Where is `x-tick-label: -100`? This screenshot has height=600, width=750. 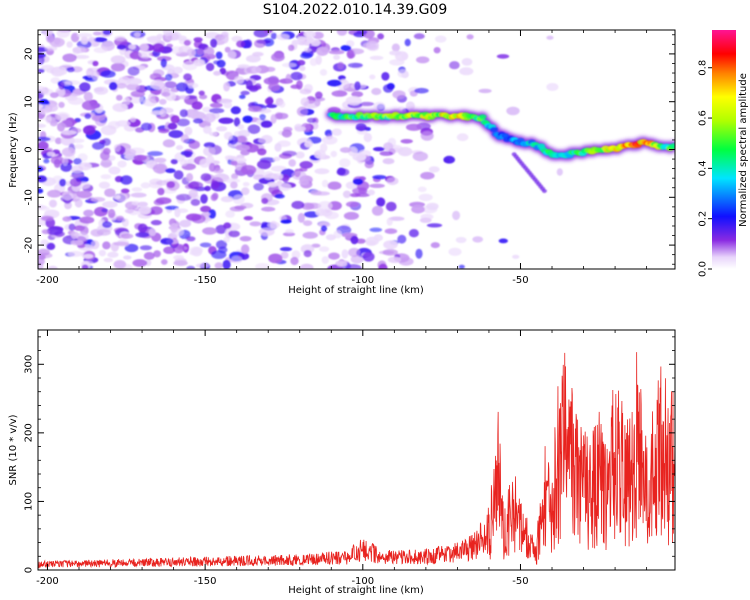 x-tick-label: -100 is located at coordinates (362, 280).